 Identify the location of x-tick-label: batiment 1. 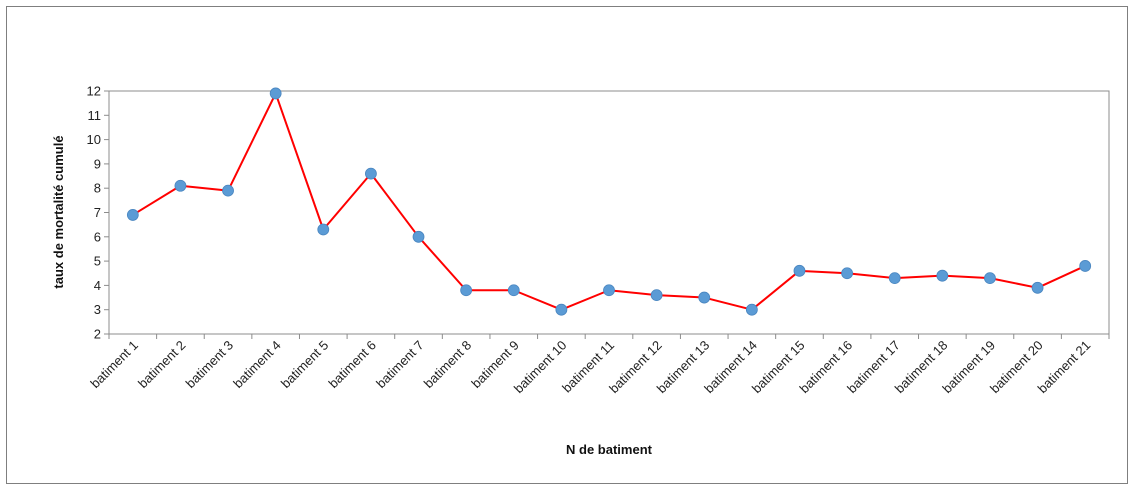
(114, 365).